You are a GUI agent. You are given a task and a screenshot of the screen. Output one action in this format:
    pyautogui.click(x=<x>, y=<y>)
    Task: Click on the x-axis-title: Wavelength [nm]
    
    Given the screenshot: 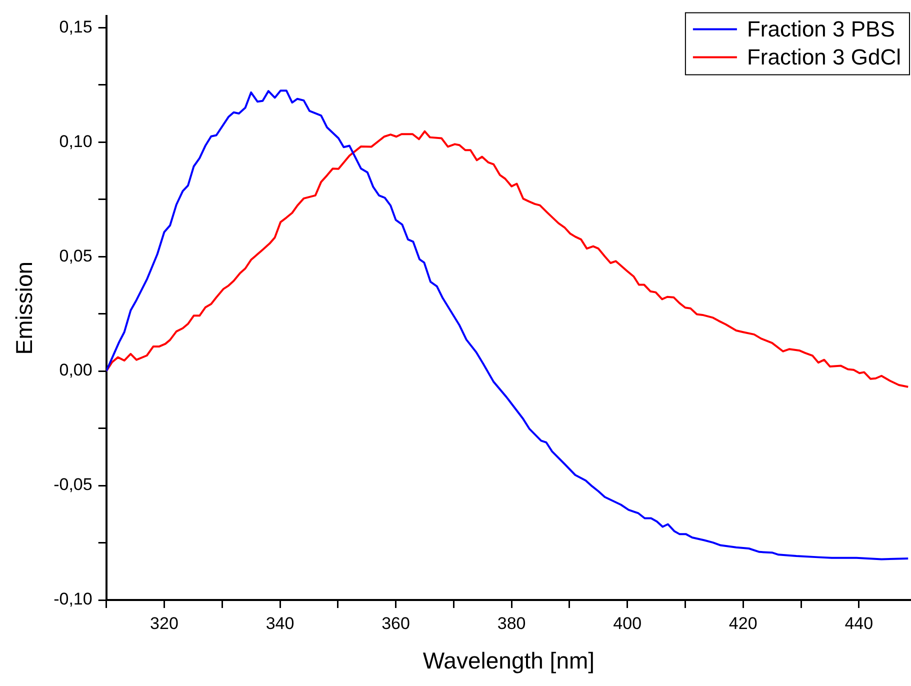 What is the action you would take?
    pyautogui.click(x=508, y=661)
    